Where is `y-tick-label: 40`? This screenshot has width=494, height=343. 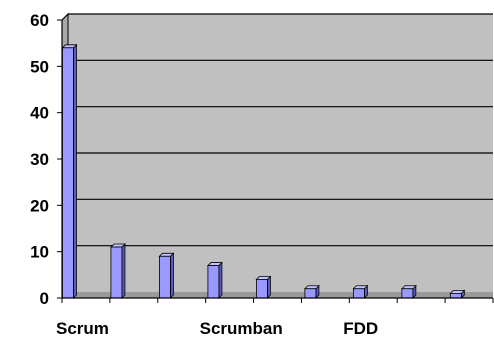
y-tick-label: 40 is located at coordinates (39, 113).